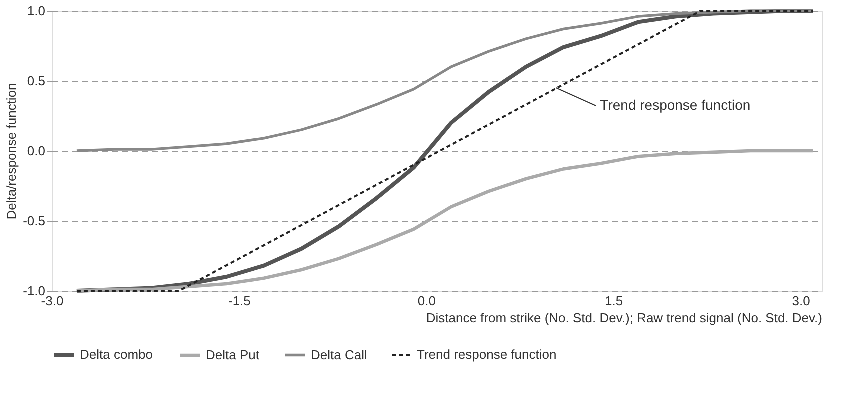  What do you see at coordinates (339, 354) in the screenshot?
I see `legend-label: Delta Call` at bounding box center [339, 354].